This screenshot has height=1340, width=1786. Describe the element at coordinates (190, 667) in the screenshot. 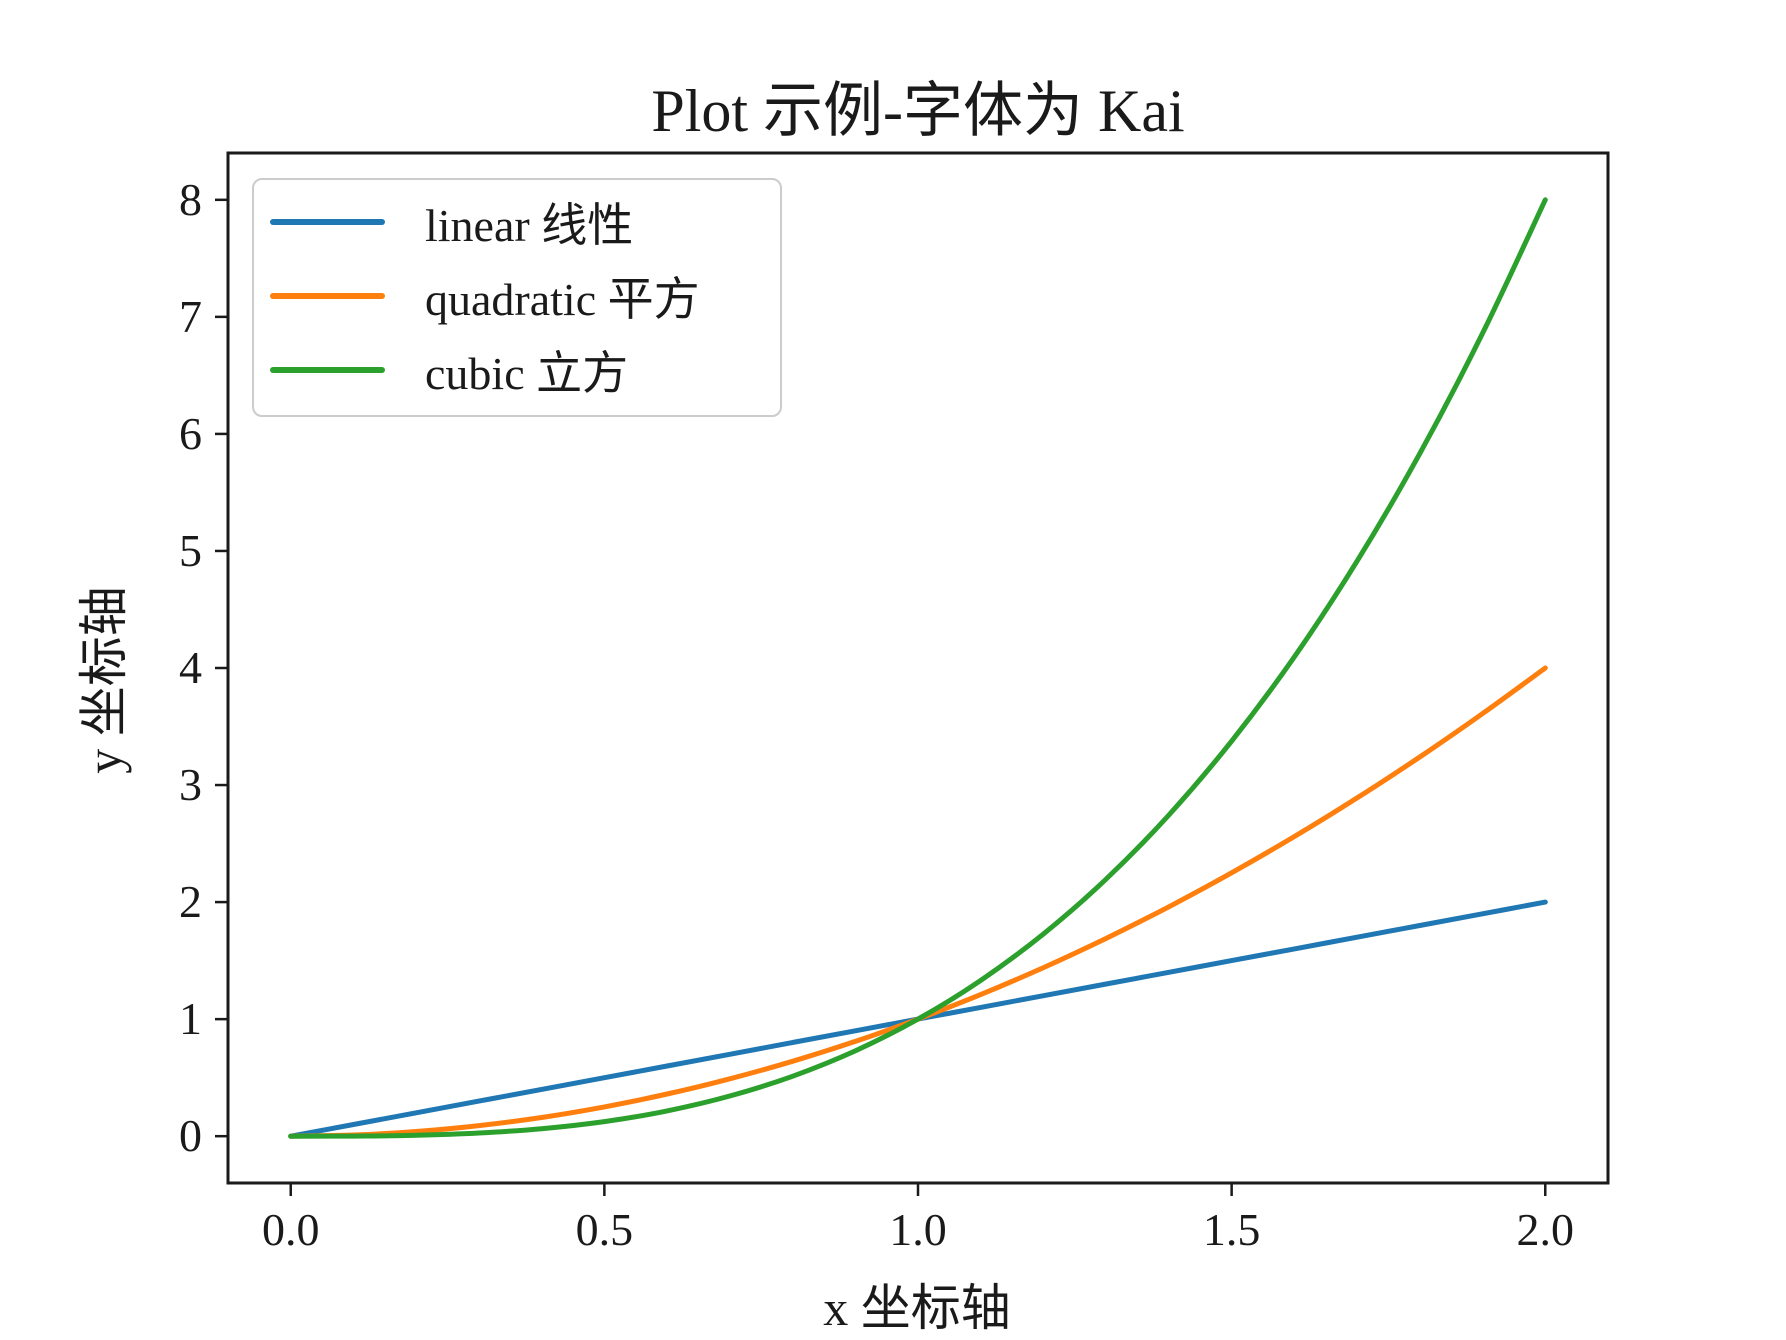

I see `y-tick-label: 4` at that location.